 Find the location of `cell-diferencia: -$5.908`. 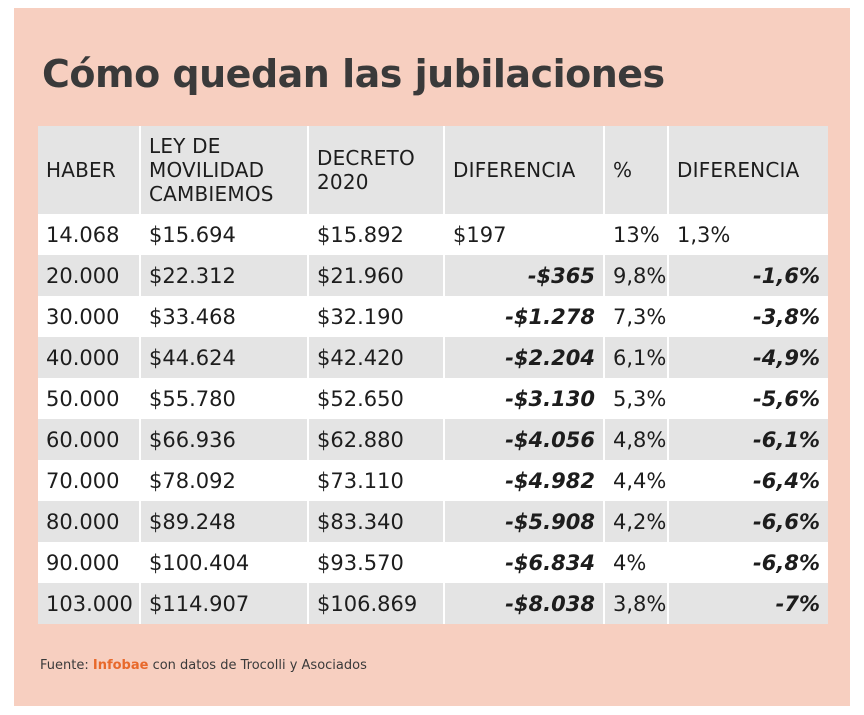

cell-diferencia: -$5.908 is located at coordinates (524, 521).